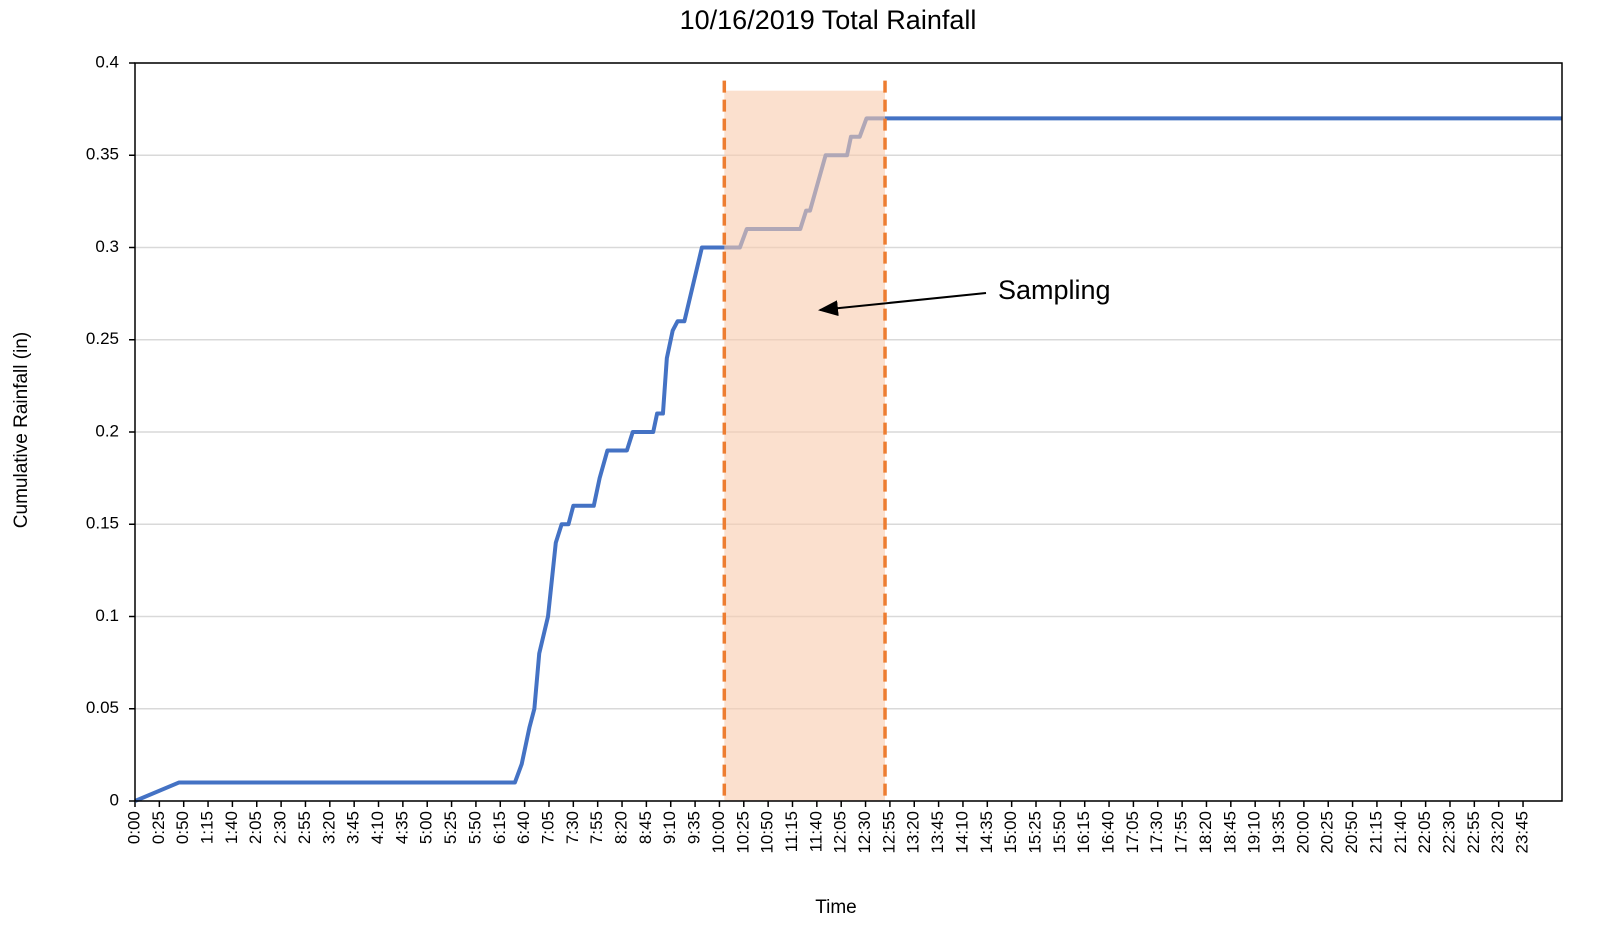 This screenshot has width=1620, height=950. I want to click on x-tick-label: 2:30, so click(280, 827).